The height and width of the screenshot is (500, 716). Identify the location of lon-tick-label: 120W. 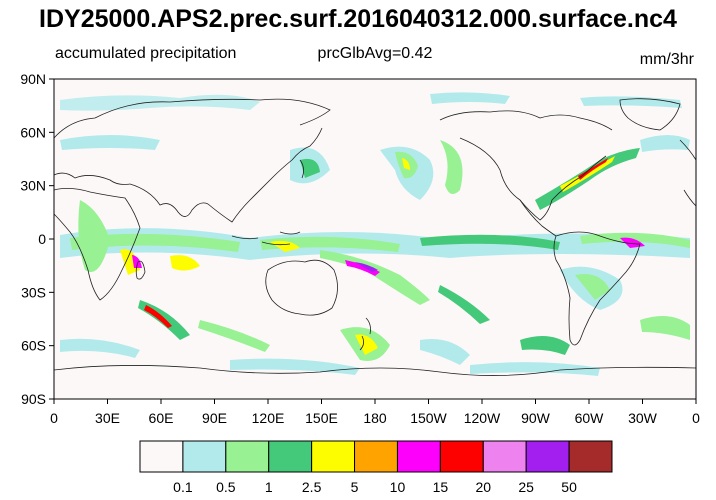
(482, 418).